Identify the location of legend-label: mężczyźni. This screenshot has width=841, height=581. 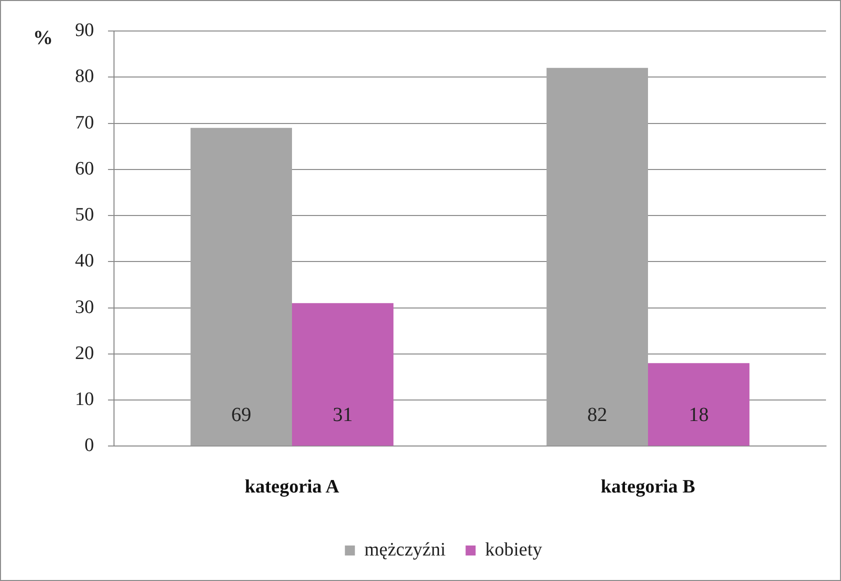
(405, 549).